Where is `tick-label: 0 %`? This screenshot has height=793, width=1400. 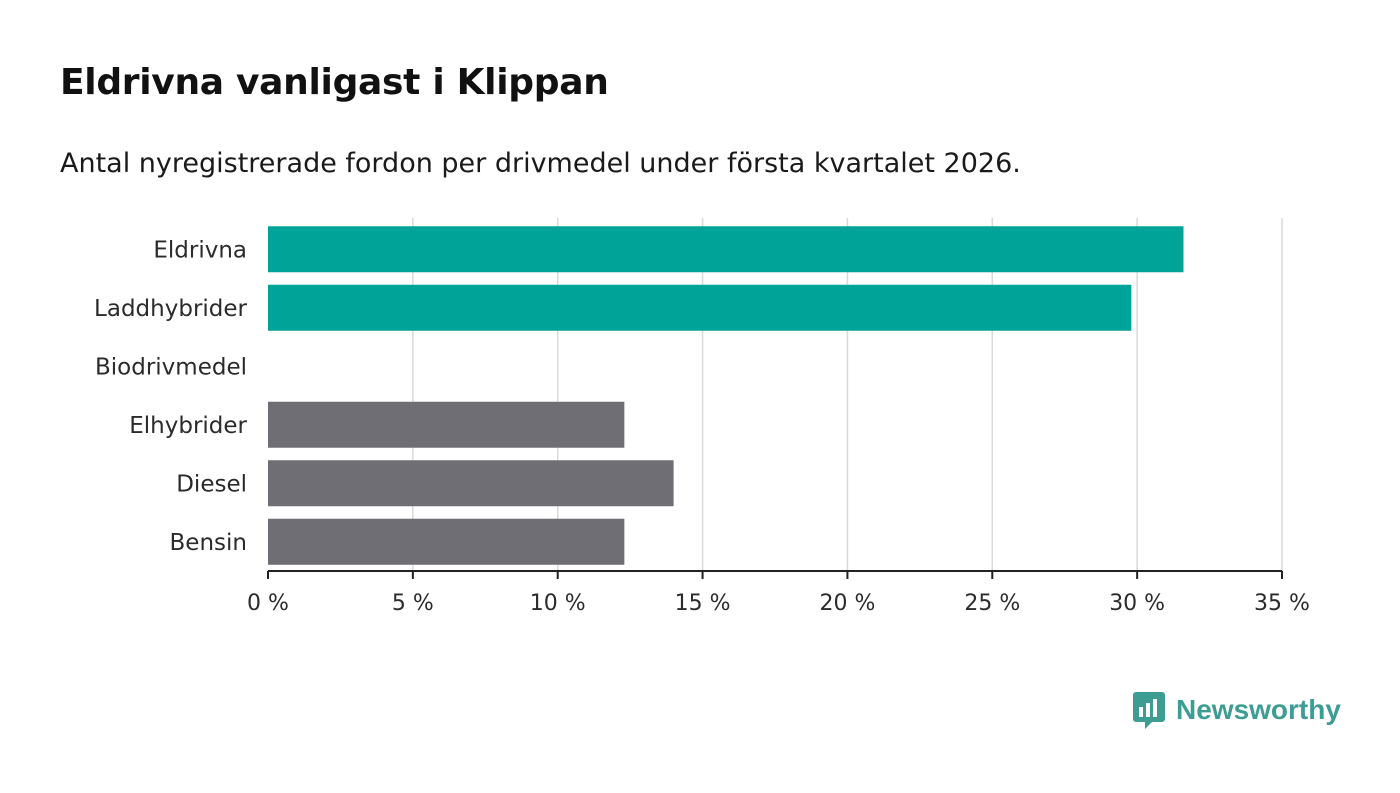
tick-label: 0 % is located at coordinates (268, 603).